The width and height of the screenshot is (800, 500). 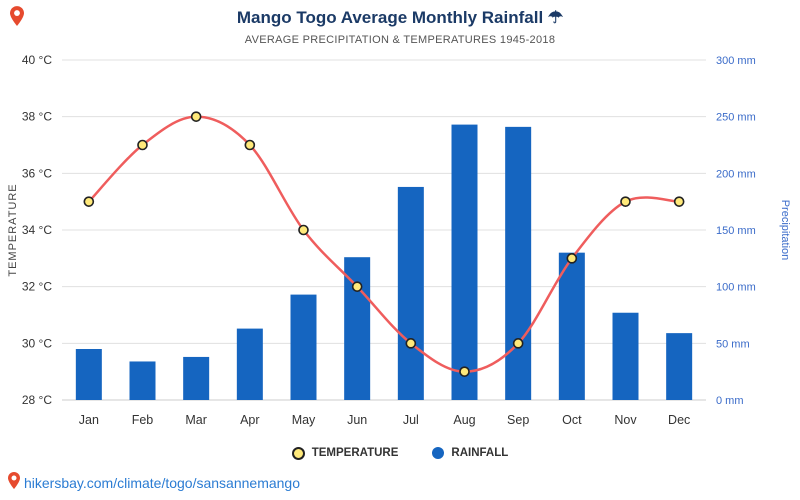 What do you see at coordinates (464, 262) in the screenshot?
I see `rainfall-bar-aug` at bounding box center [464, 262].